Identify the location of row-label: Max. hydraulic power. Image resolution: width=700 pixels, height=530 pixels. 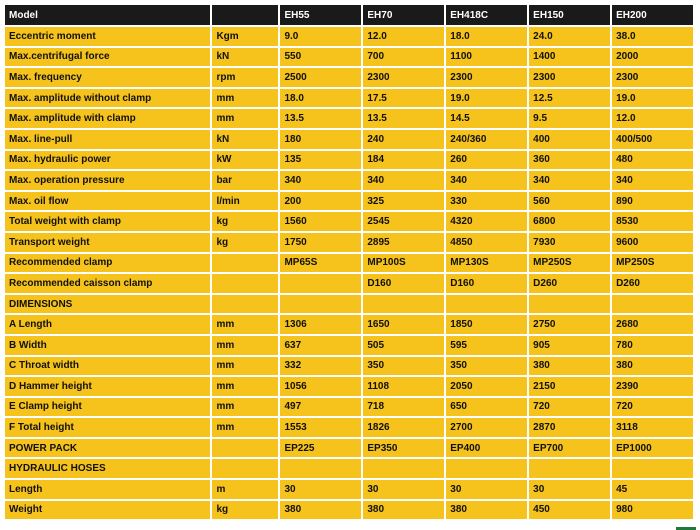
(108, 160).